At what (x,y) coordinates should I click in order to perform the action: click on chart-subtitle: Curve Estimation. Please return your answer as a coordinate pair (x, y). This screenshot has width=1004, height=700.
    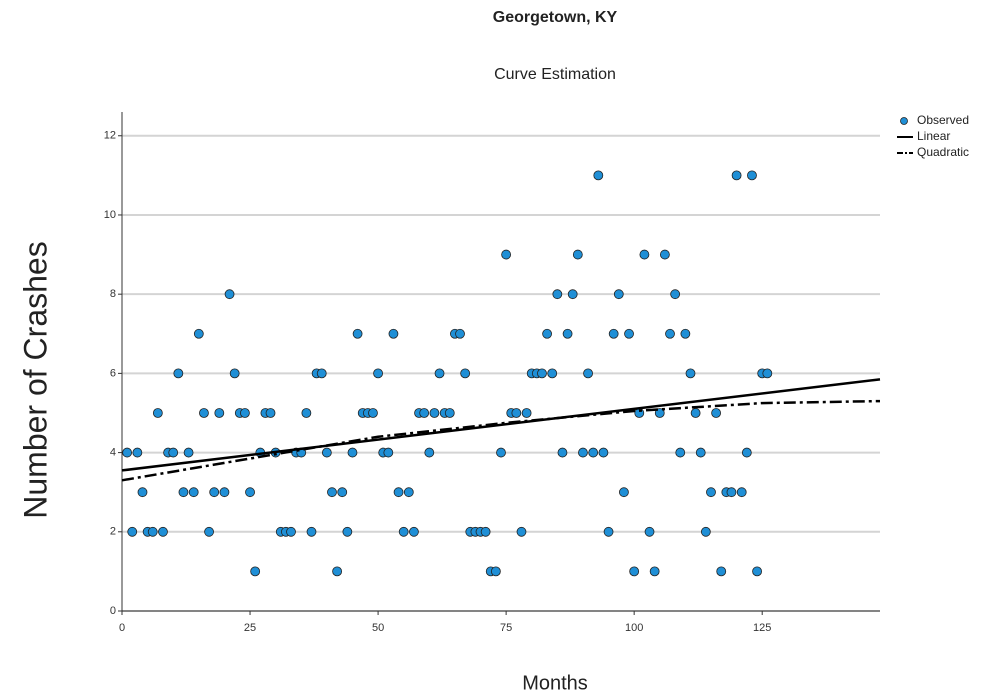
    Looking at the image, I should click on (555, 74).